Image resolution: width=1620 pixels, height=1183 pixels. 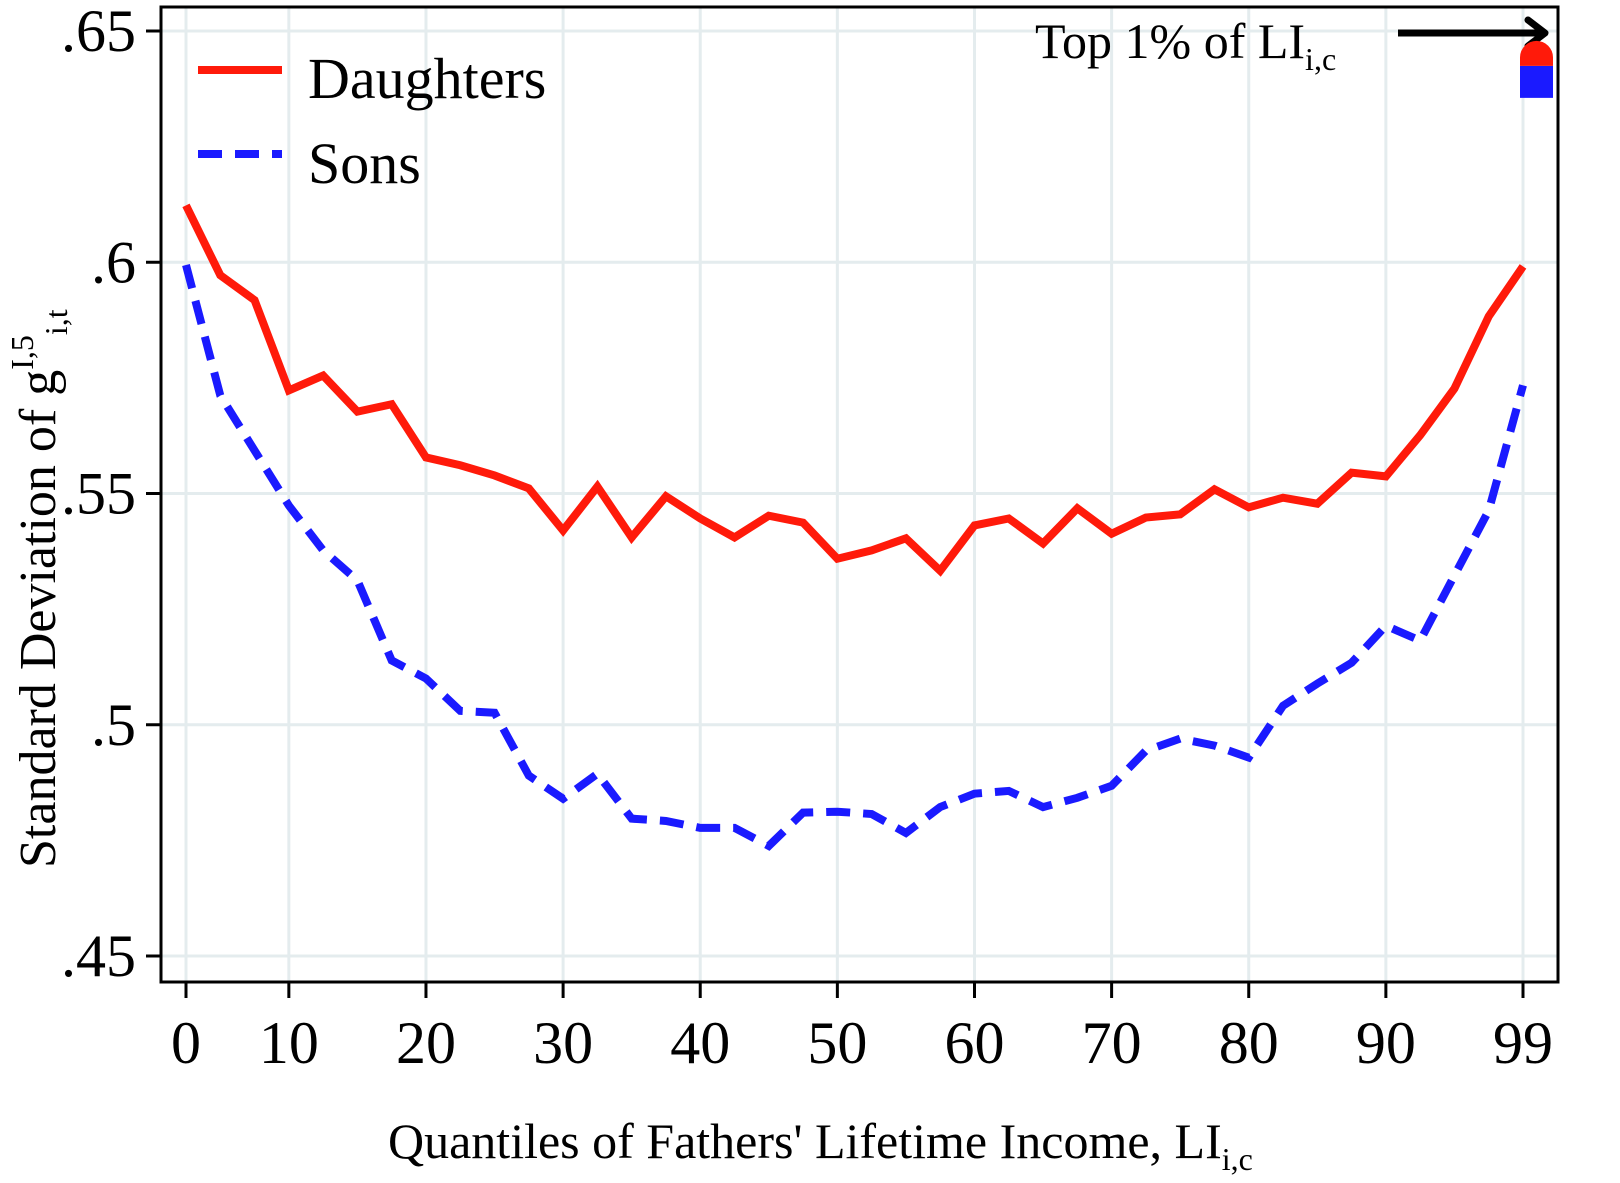 I want to click on x-tick-label: 10, so click(x=289, y=1043).